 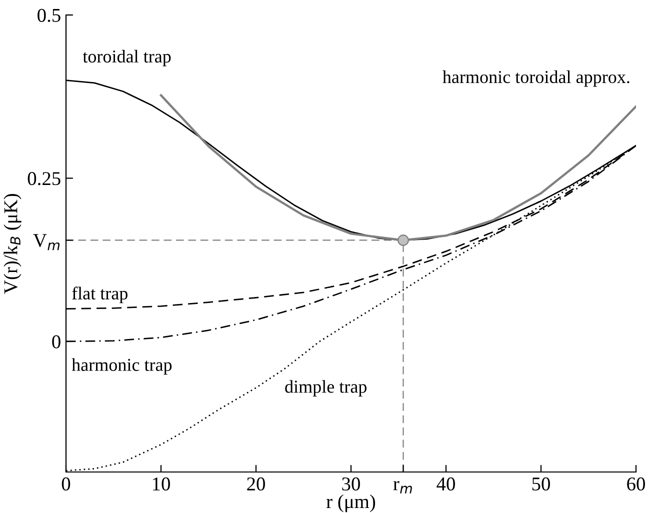 I want to click on y-tick-label: 0.5, so click(x=49, y=15).